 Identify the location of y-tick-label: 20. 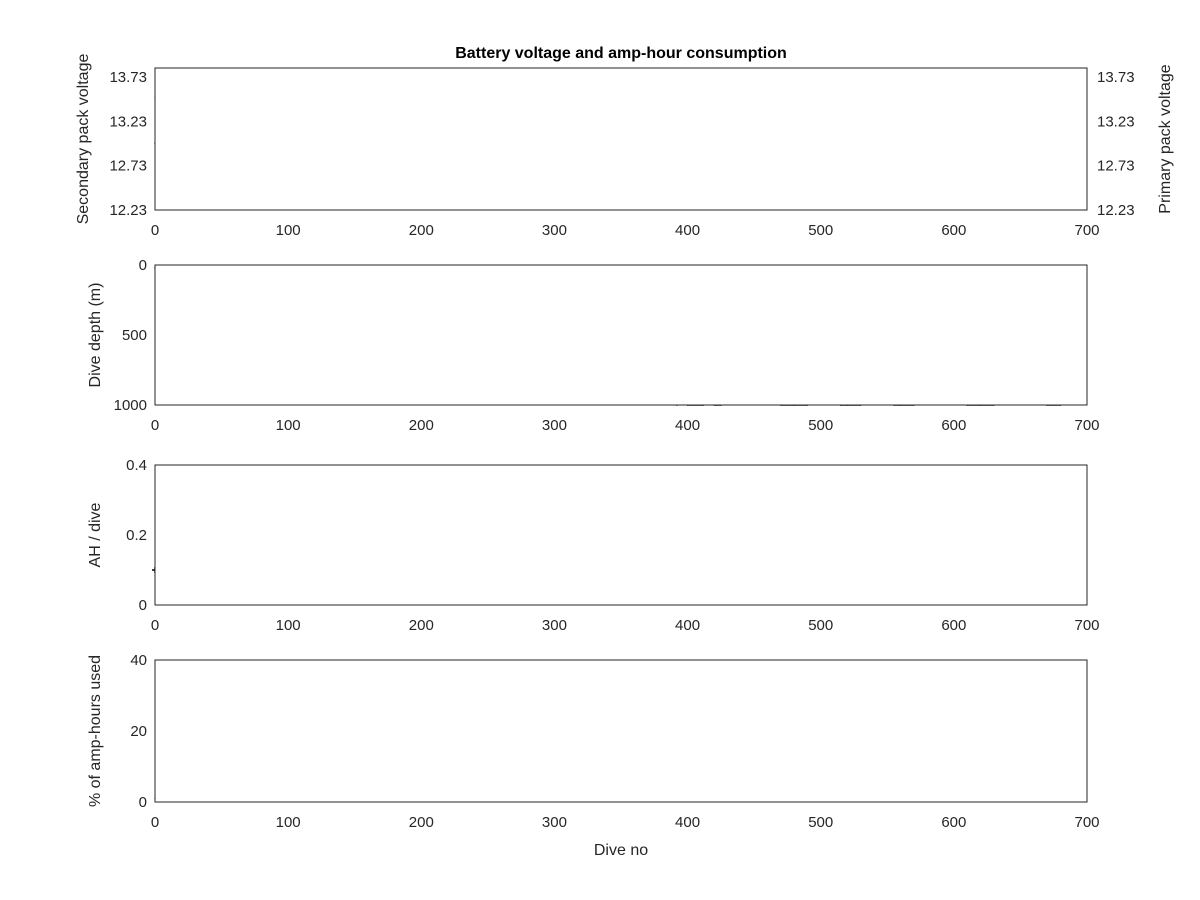
(138, 731).